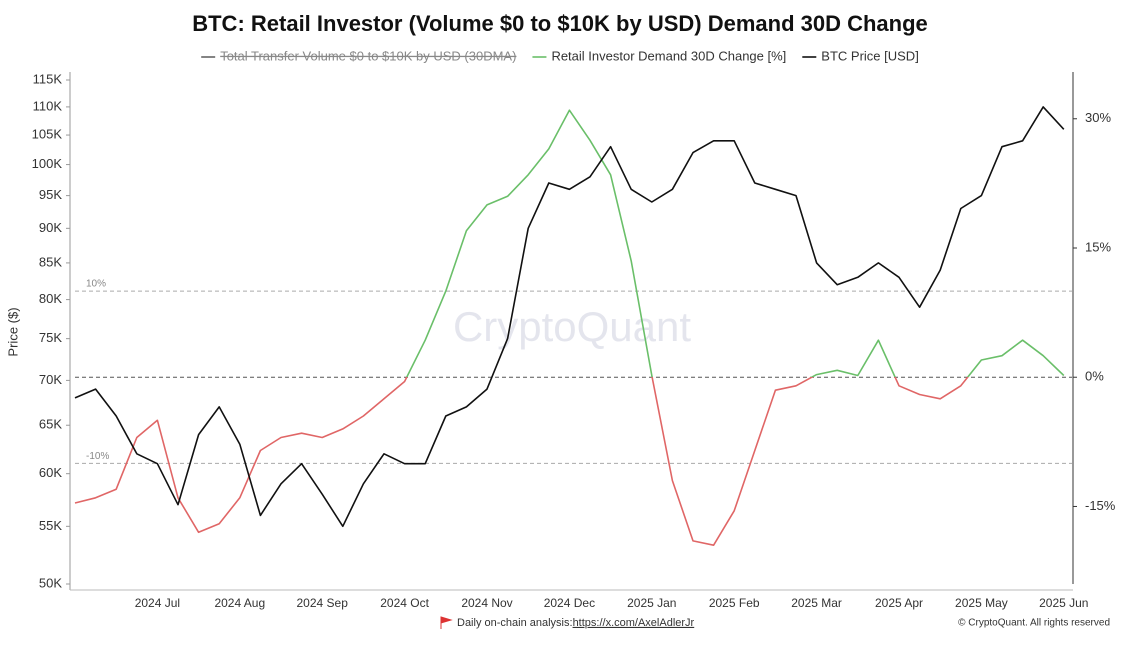  I want to click on y-tick-label: 95K, so click(50, 194).